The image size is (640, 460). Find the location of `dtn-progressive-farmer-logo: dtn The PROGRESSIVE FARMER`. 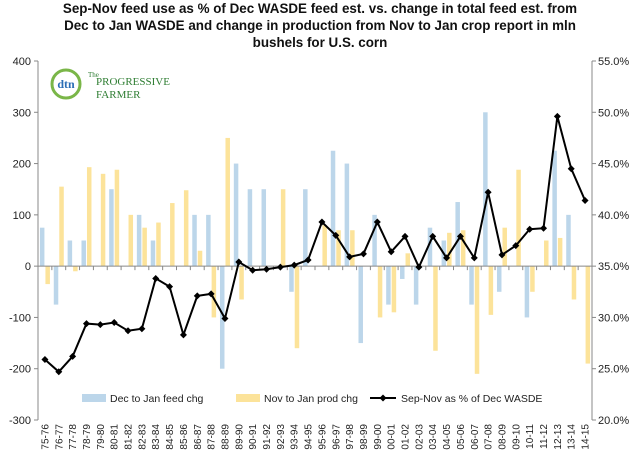

dtn-progressive-farmer-logo: dtn The PROGRESSIVE FARMER is located at coordinates (109, 85).